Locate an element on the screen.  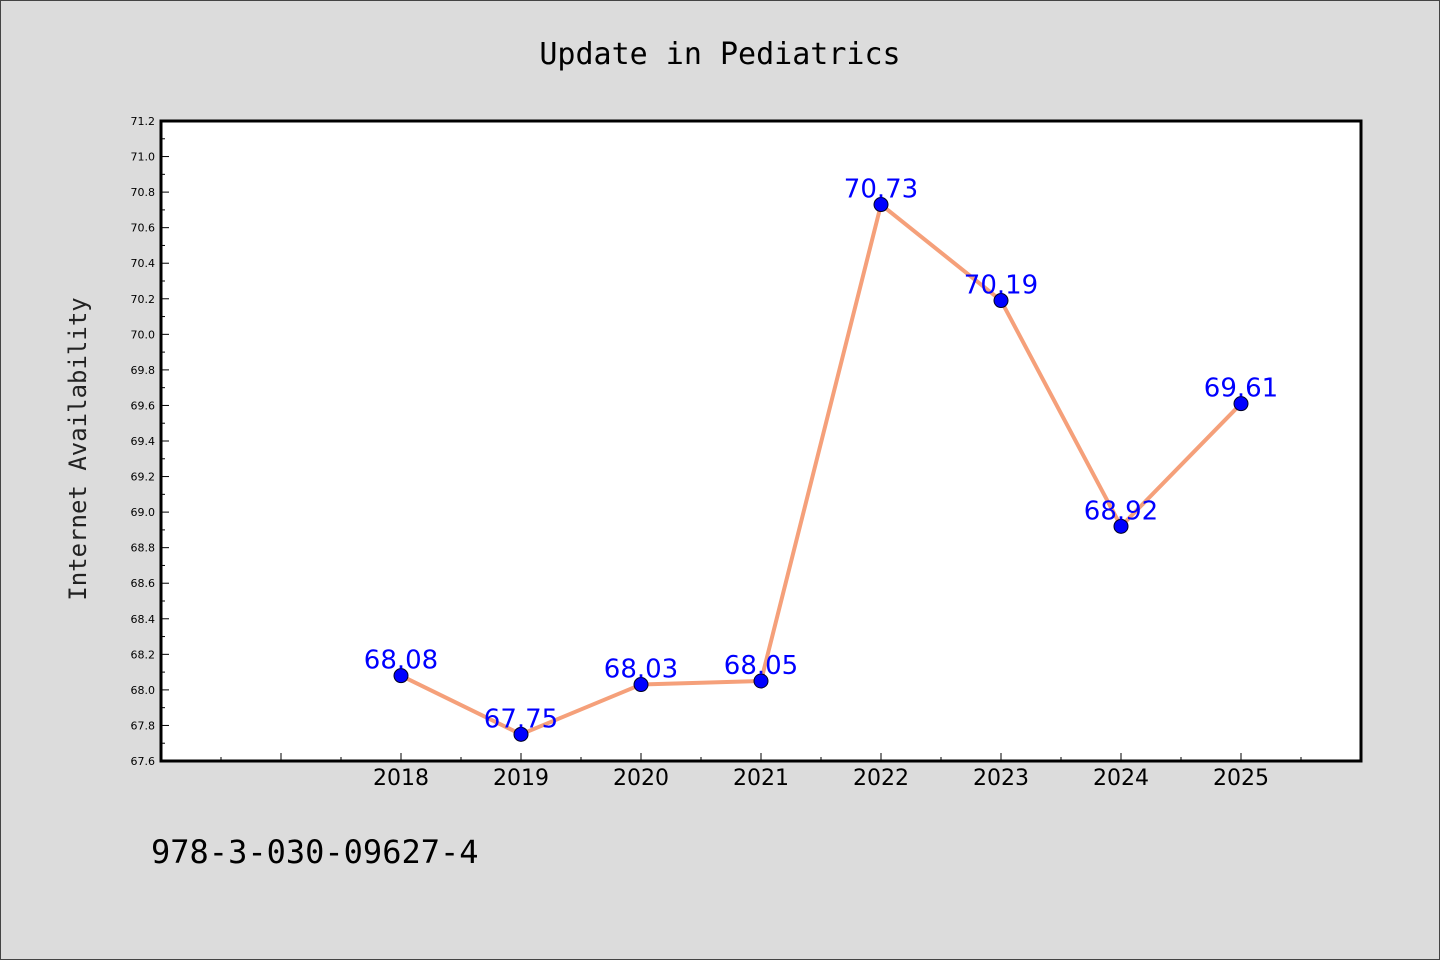
data-label: 68.08 is located at coordinates (401, 661).